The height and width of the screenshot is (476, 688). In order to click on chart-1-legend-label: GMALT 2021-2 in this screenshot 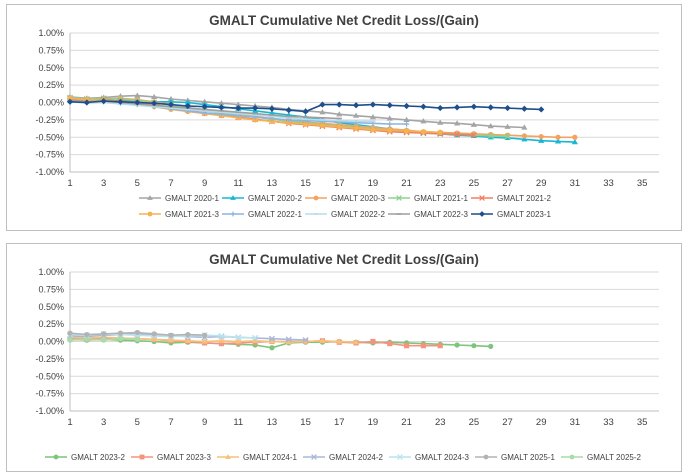, I will do `click(524, 198)`.